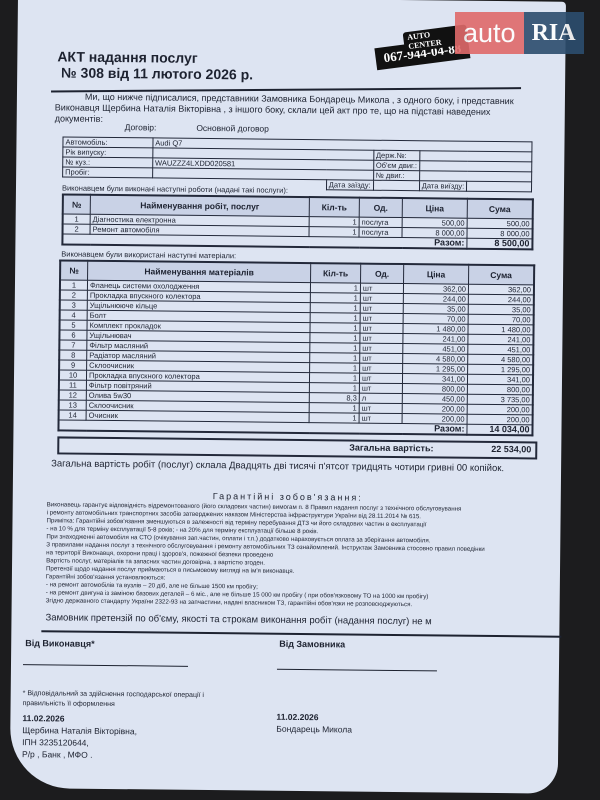 The width and height of the screenshot is (600, 800). Describe the element at coordinates (381, 398) in the screenshot. I see `table-cell: л` at that location.